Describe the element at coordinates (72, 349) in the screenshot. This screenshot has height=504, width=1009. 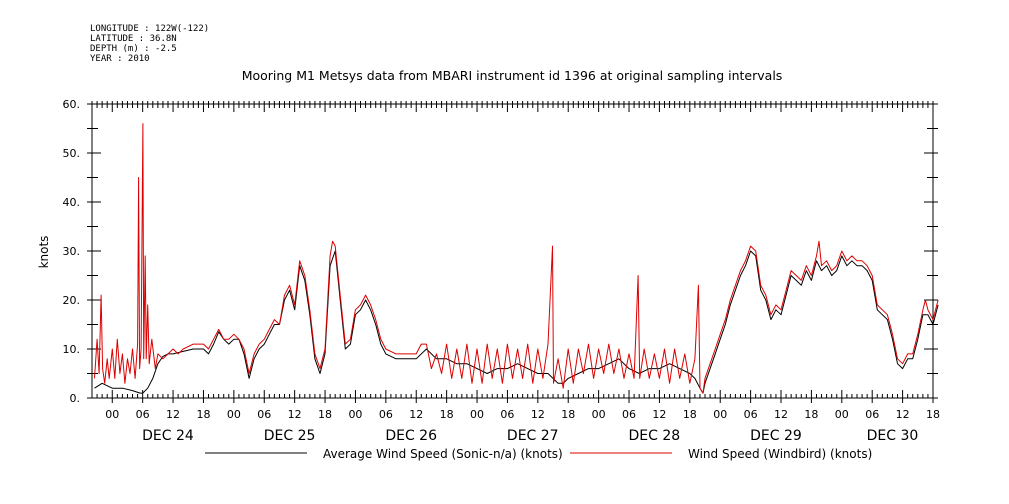
I see `y-tick-label: 10.` at that location.